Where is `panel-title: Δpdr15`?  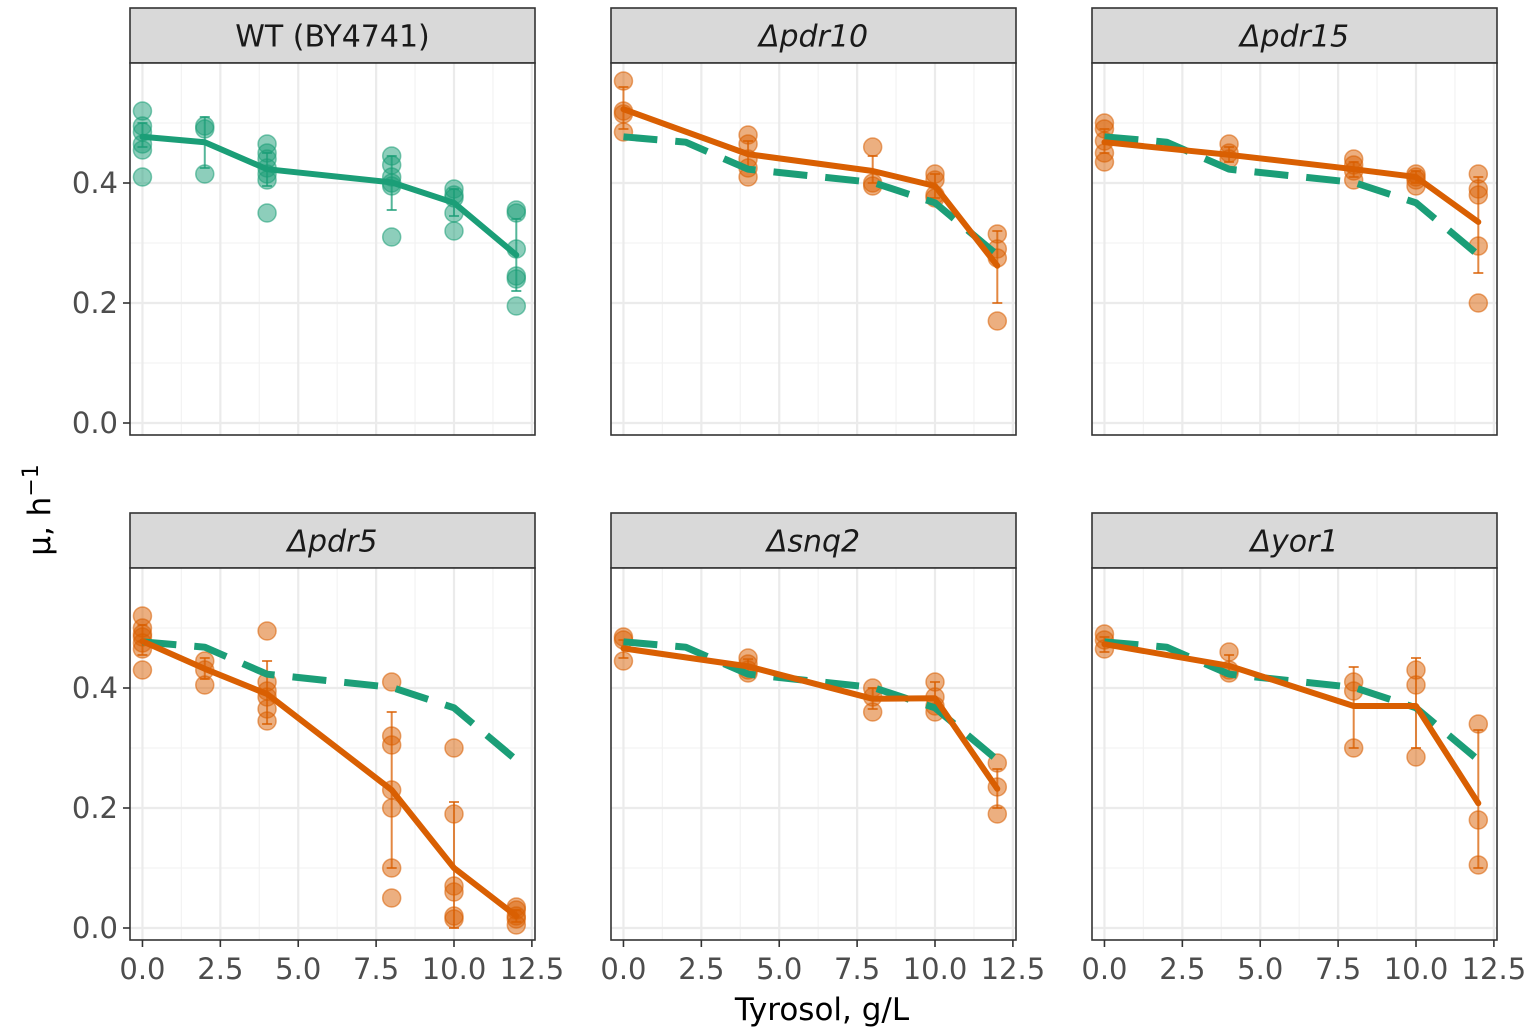
panel-title: Δpdr15 is located at coordinates (1293, 37).